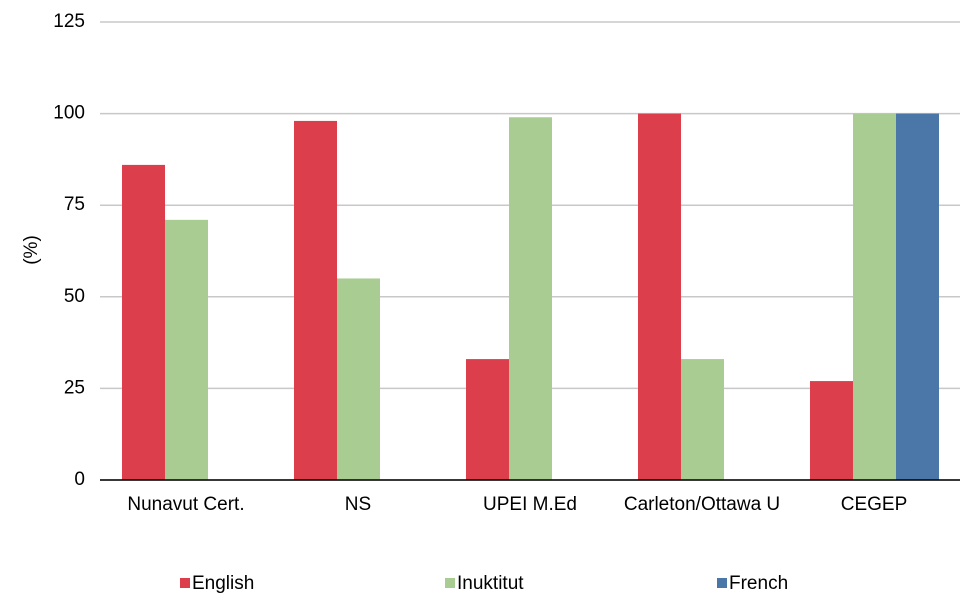 Image resolution: width=969 pixels, height=596 pixels. What do you see at coordinates (69, 21) in the screenshot?
I see `y-tick-label: 125` at bounding box center [69, 21].